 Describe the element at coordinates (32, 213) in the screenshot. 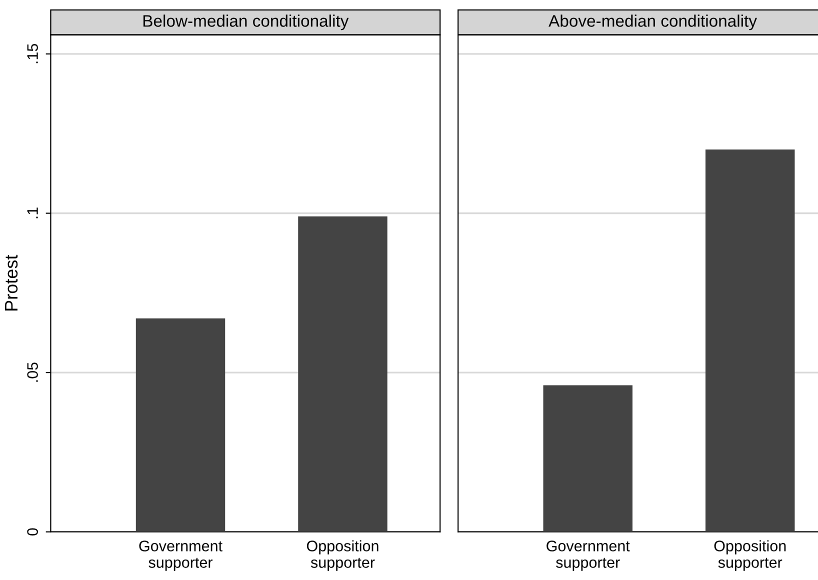

I see `y-tick-label: .1` at that location.